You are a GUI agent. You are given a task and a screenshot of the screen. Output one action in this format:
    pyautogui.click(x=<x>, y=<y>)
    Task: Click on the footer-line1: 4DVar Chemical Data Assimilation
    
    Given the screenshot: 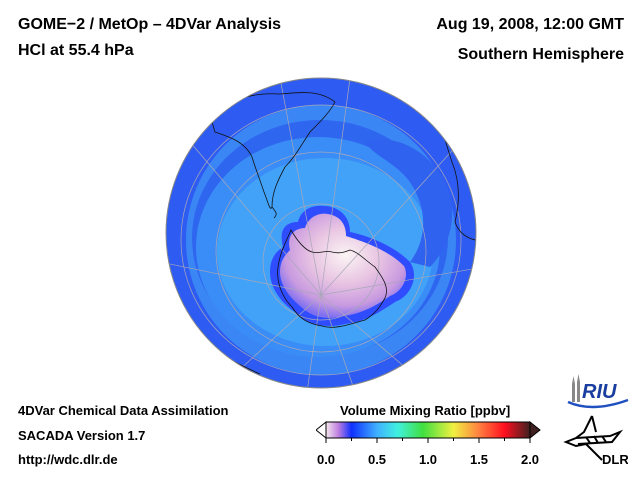 What is the action you would take?
    pyautogui.click(x=123, y=410)
    